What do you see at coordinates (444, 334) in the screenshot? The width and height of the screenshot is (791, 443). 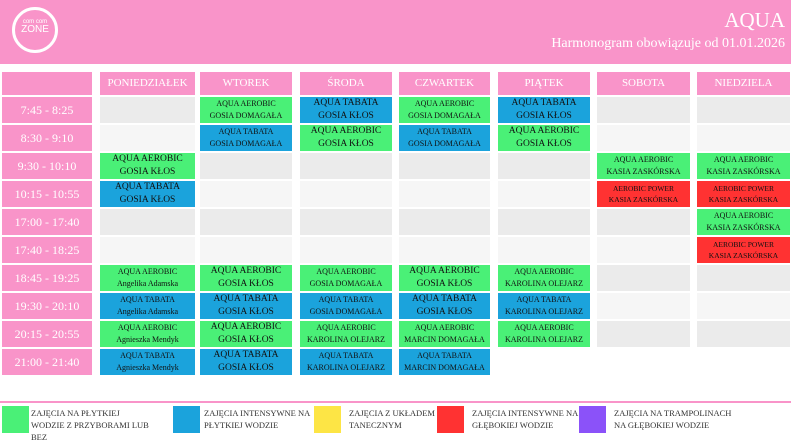 I see `class-slot: AQUA AEROBIC MARCIN DOMAGAŁA` at bounding box center [444, 334].